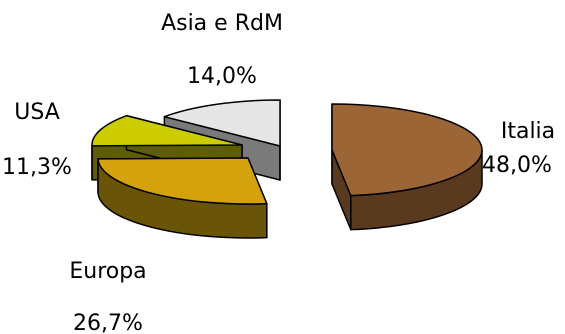 The height and width of the screenshot is (334, 565). What do you see at coordinates (517, 165) in the screenshot?
I see `slice-value-italia: 48,0%` at bounding box center [517, 165].